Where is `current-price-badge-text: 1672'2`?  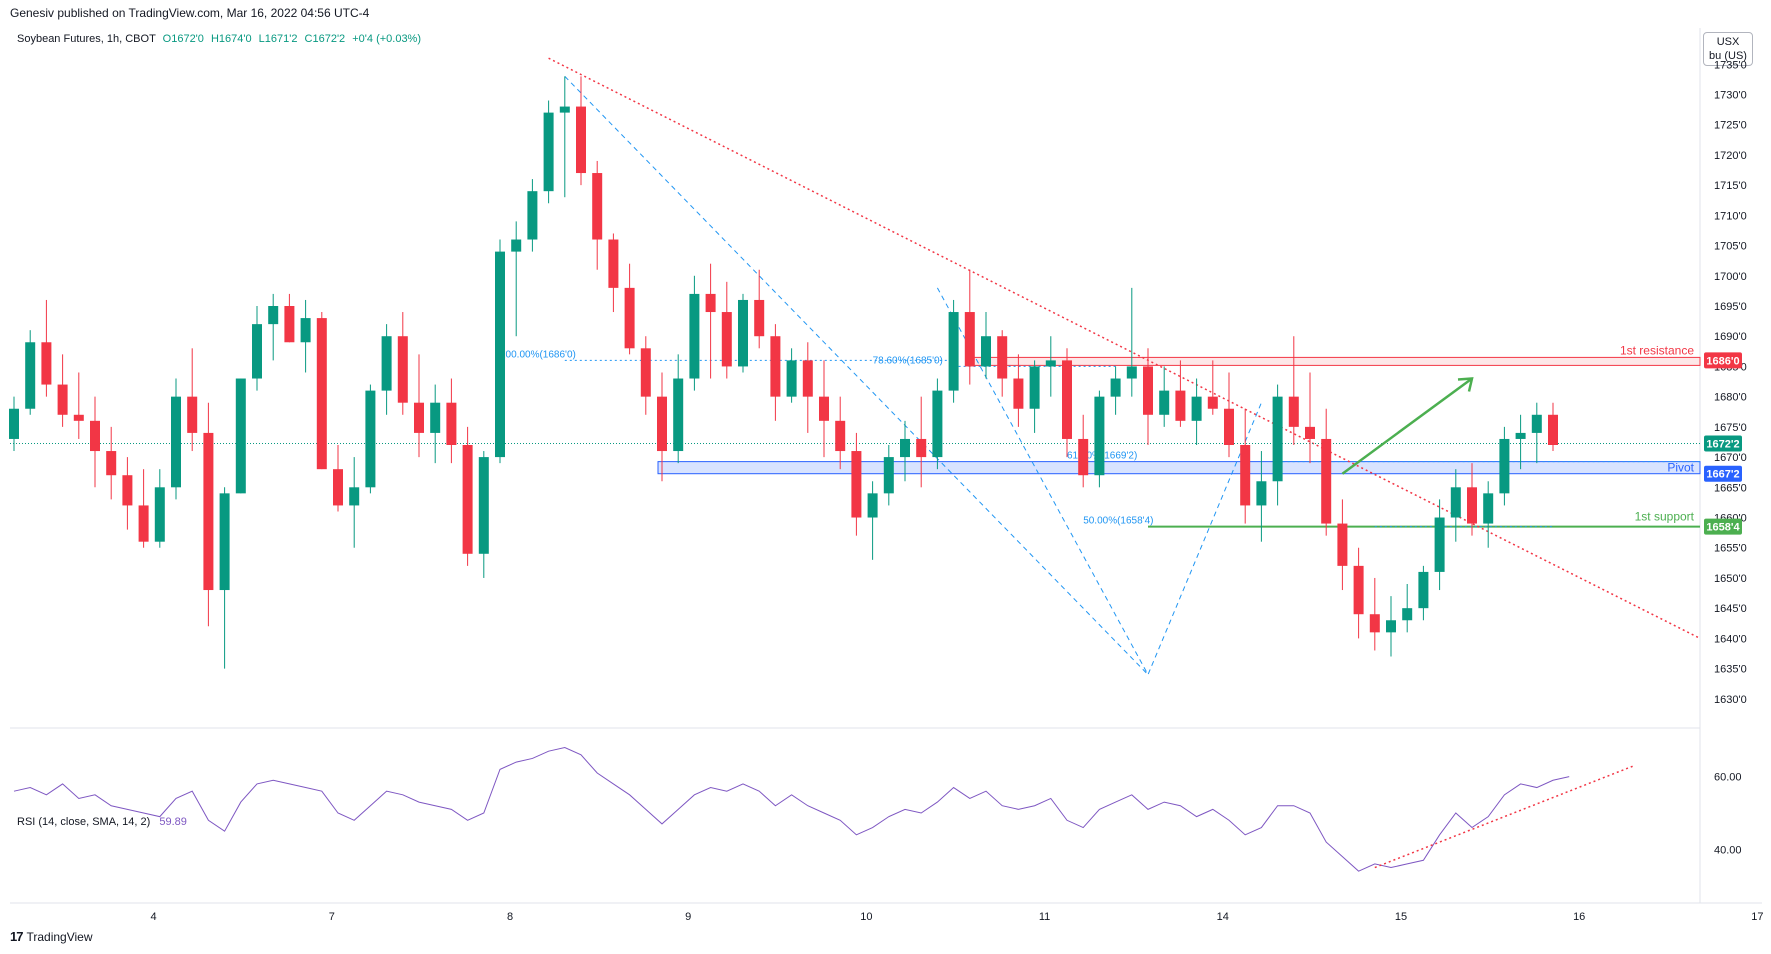 current-price-badge-text: 1672'2 is located at coordinates (1722, 444).